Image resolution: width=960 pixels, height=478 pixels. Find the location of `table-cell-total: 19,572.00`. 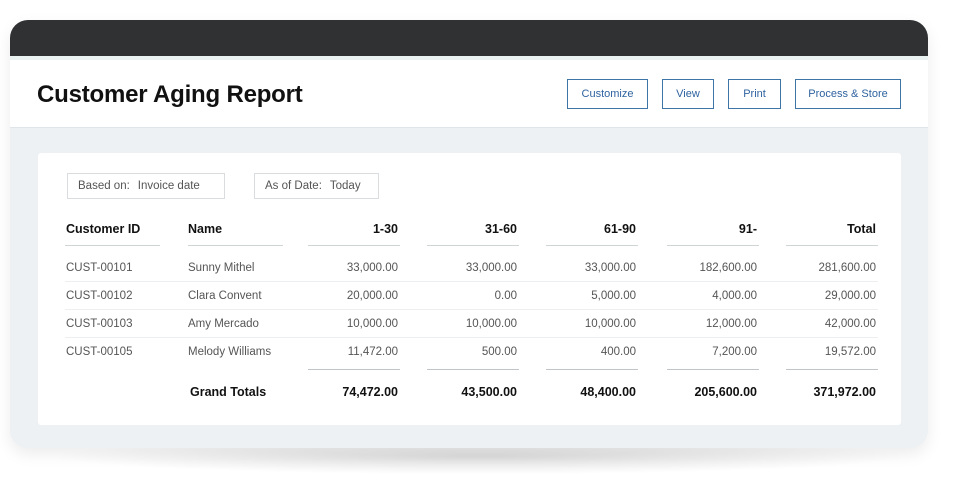

table-cell-total: 19,572.00 is located at coordinates (850, 352).